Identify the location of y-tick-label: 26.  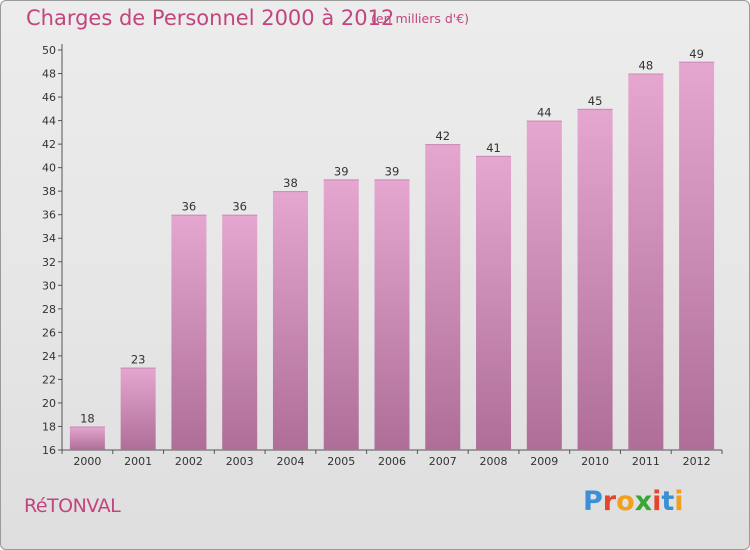
(49, 332).